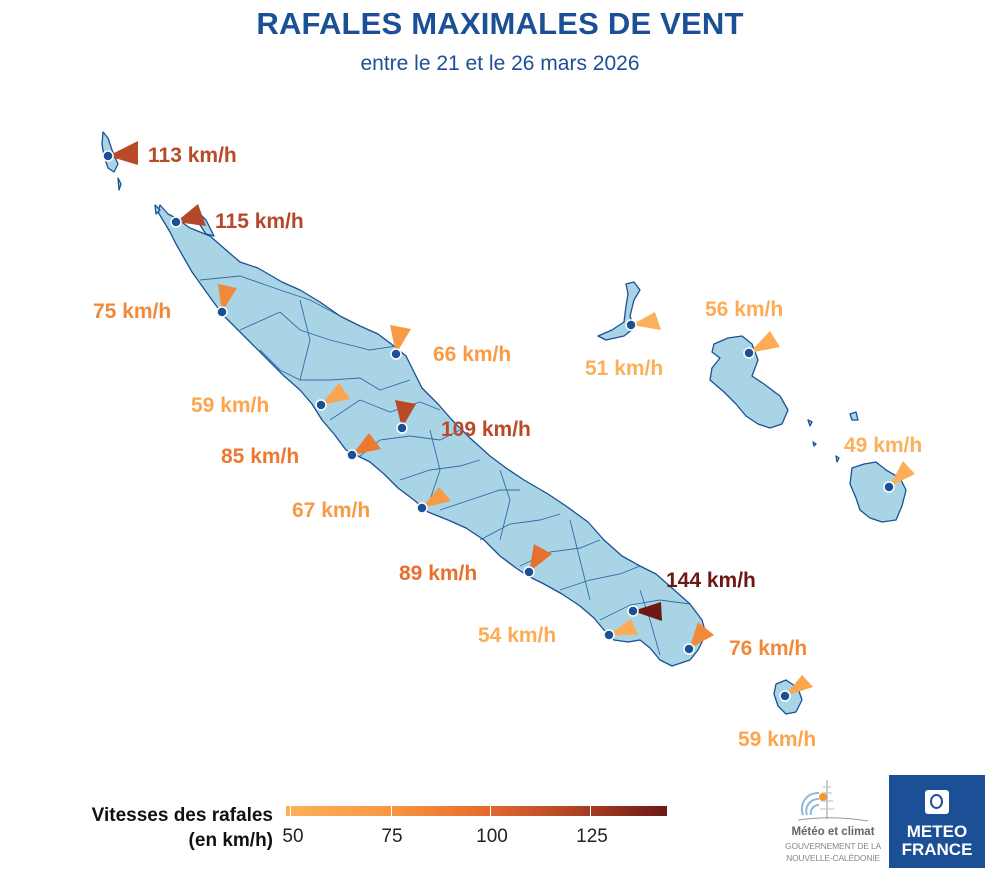 The image size is (1000, 875). What do you see at coordinates (492, 836) in the screenshot?
I see `legend-tick-100: 100` at bounding box center [492, 836].